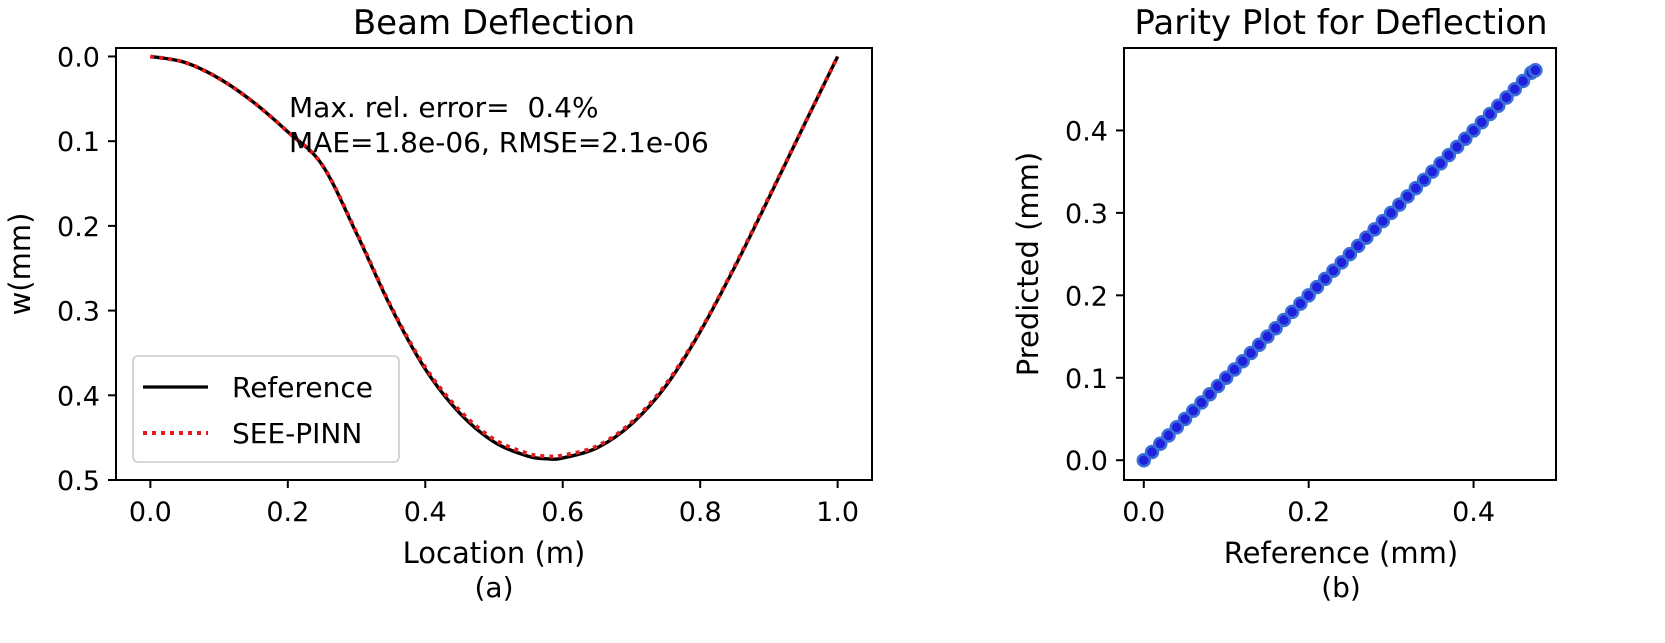 The image size is (1665, 643). I want to click on right-chart-title: Parity Plot for Deflection, so click(1340, 23).